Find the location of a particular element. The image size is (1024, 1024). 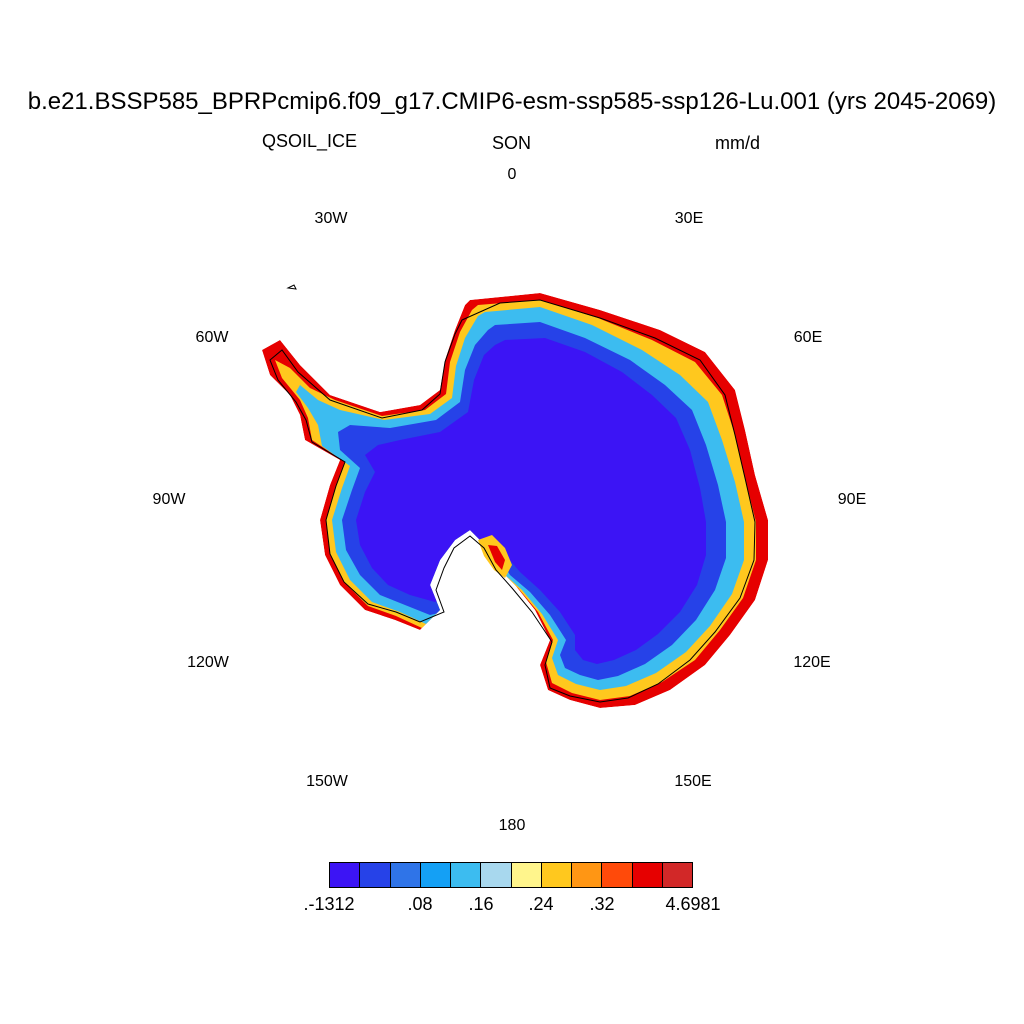

lon-label-90e: 90E is located at coordinates (852, 499).